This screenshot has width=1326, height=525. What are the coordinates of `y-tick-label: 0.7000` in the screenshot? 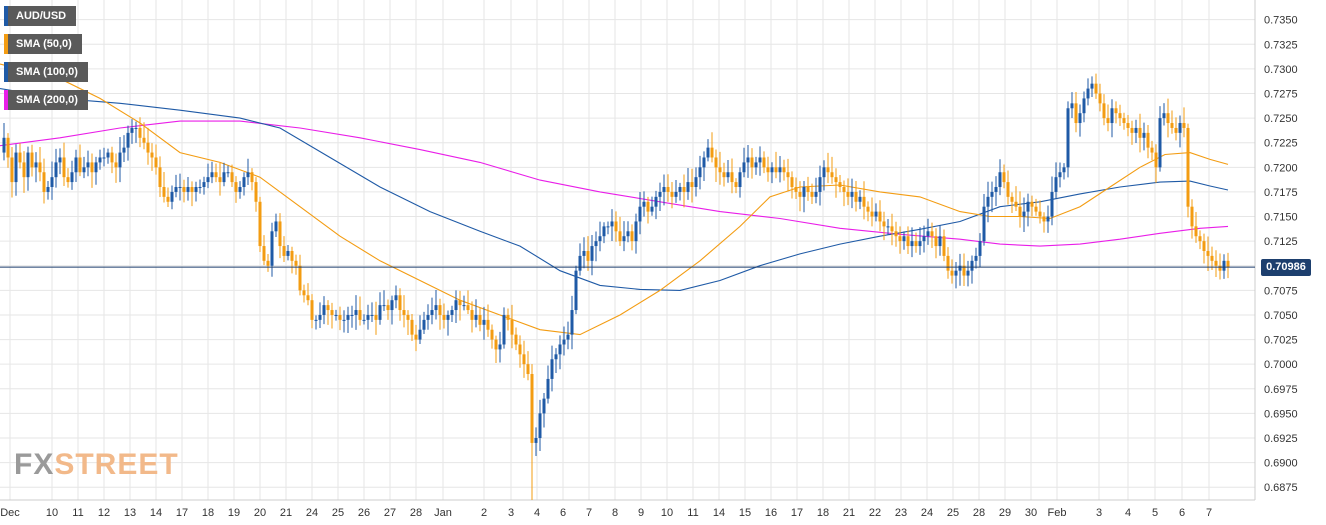 It's located at (1281, 365).